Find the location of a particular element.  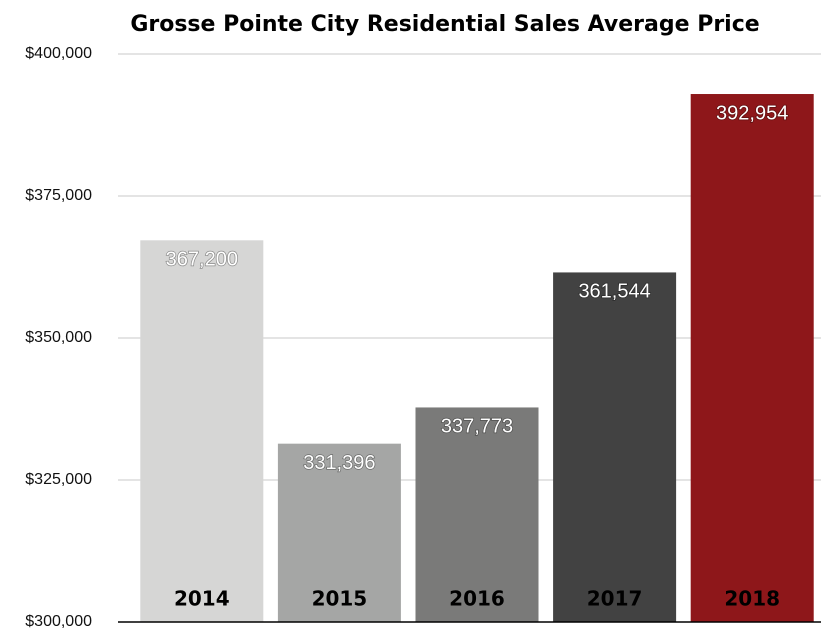

value-label: 331,396 is located at coordinates (339, 463).